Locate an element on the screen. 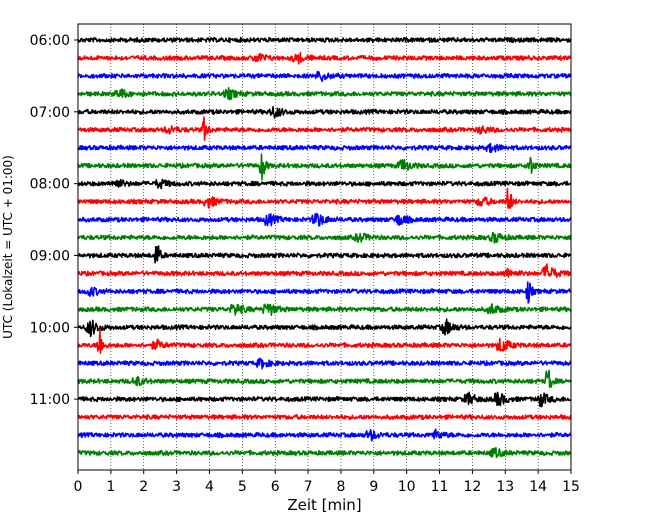  x-tick-label: 4 is located at coordinates (209, 487).